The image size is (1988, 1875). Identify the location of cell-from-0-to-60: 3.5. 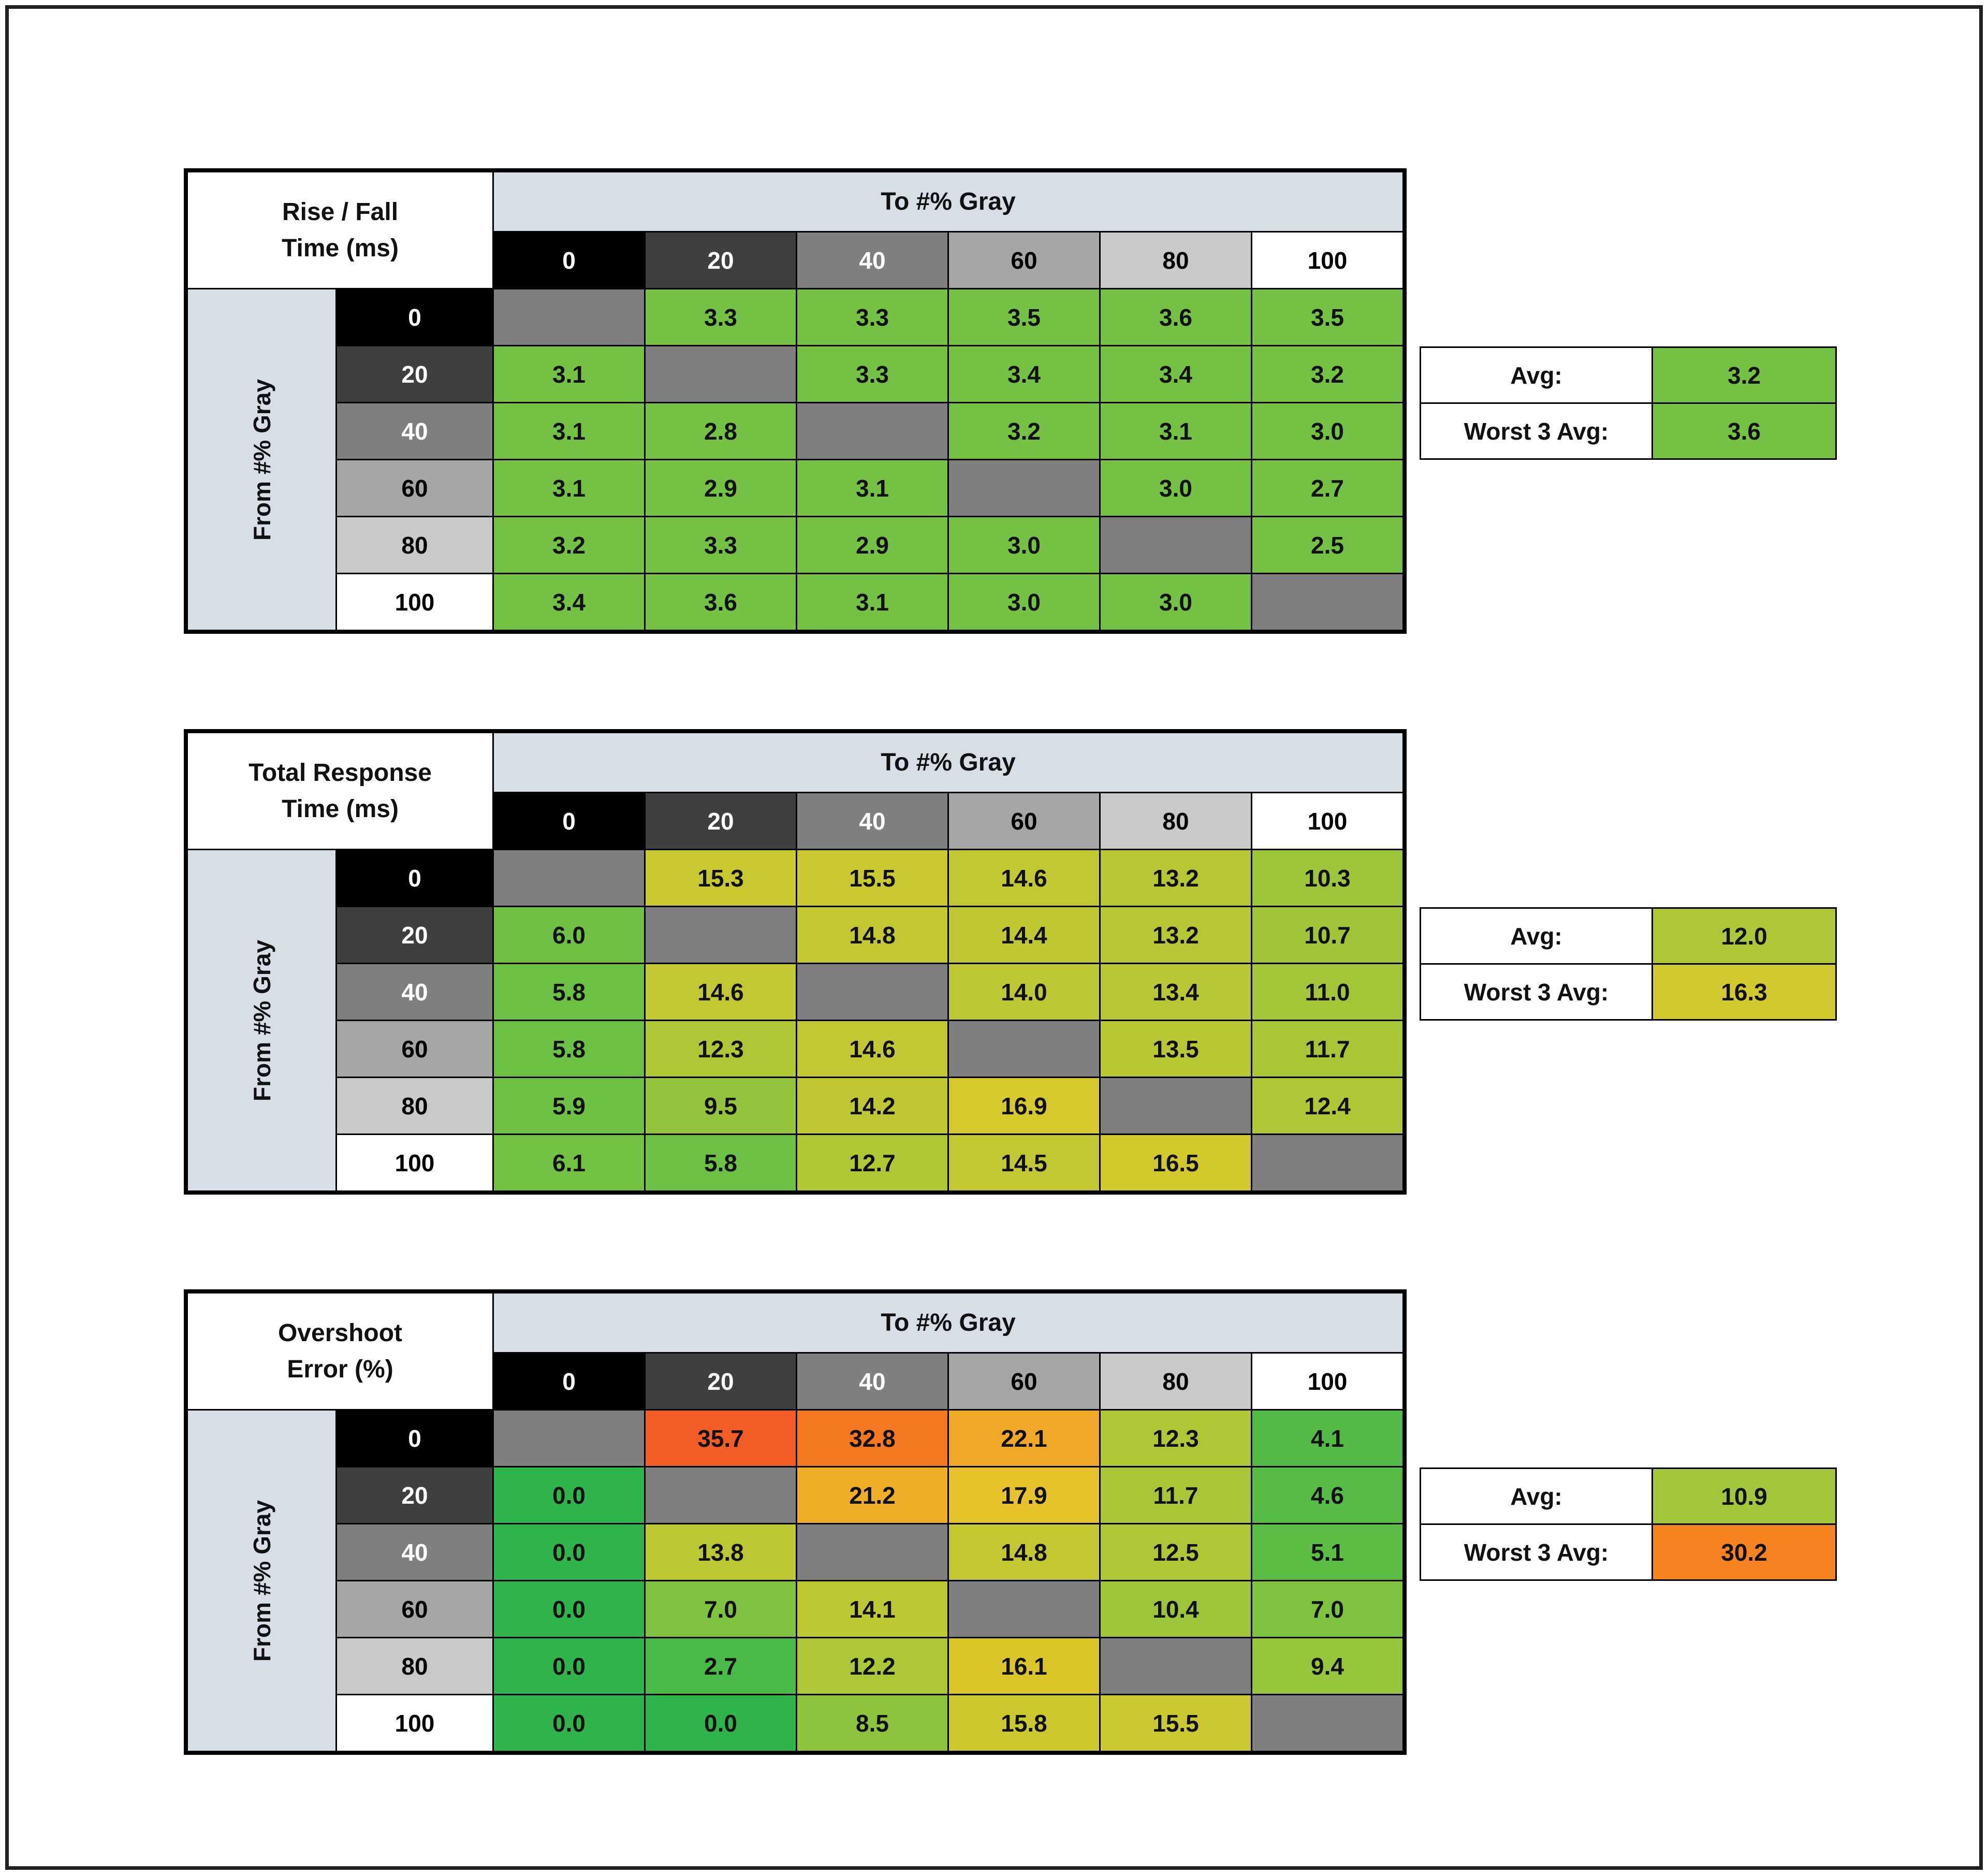
(1024, 317).